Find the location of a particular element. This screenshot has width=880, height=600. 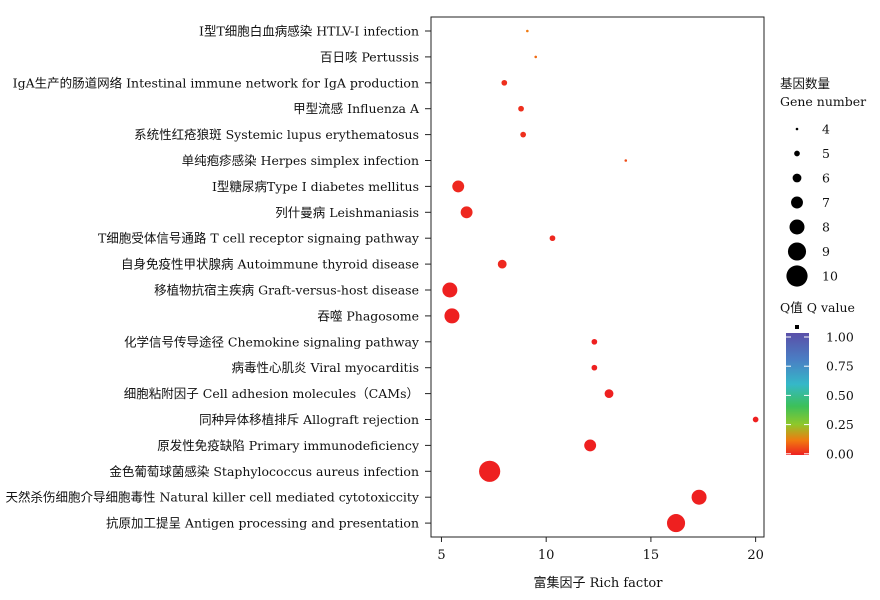

y-tick-label: 移植物抗宿主疾病 Graft-versus-host disease is located at coordinates (286, 290).